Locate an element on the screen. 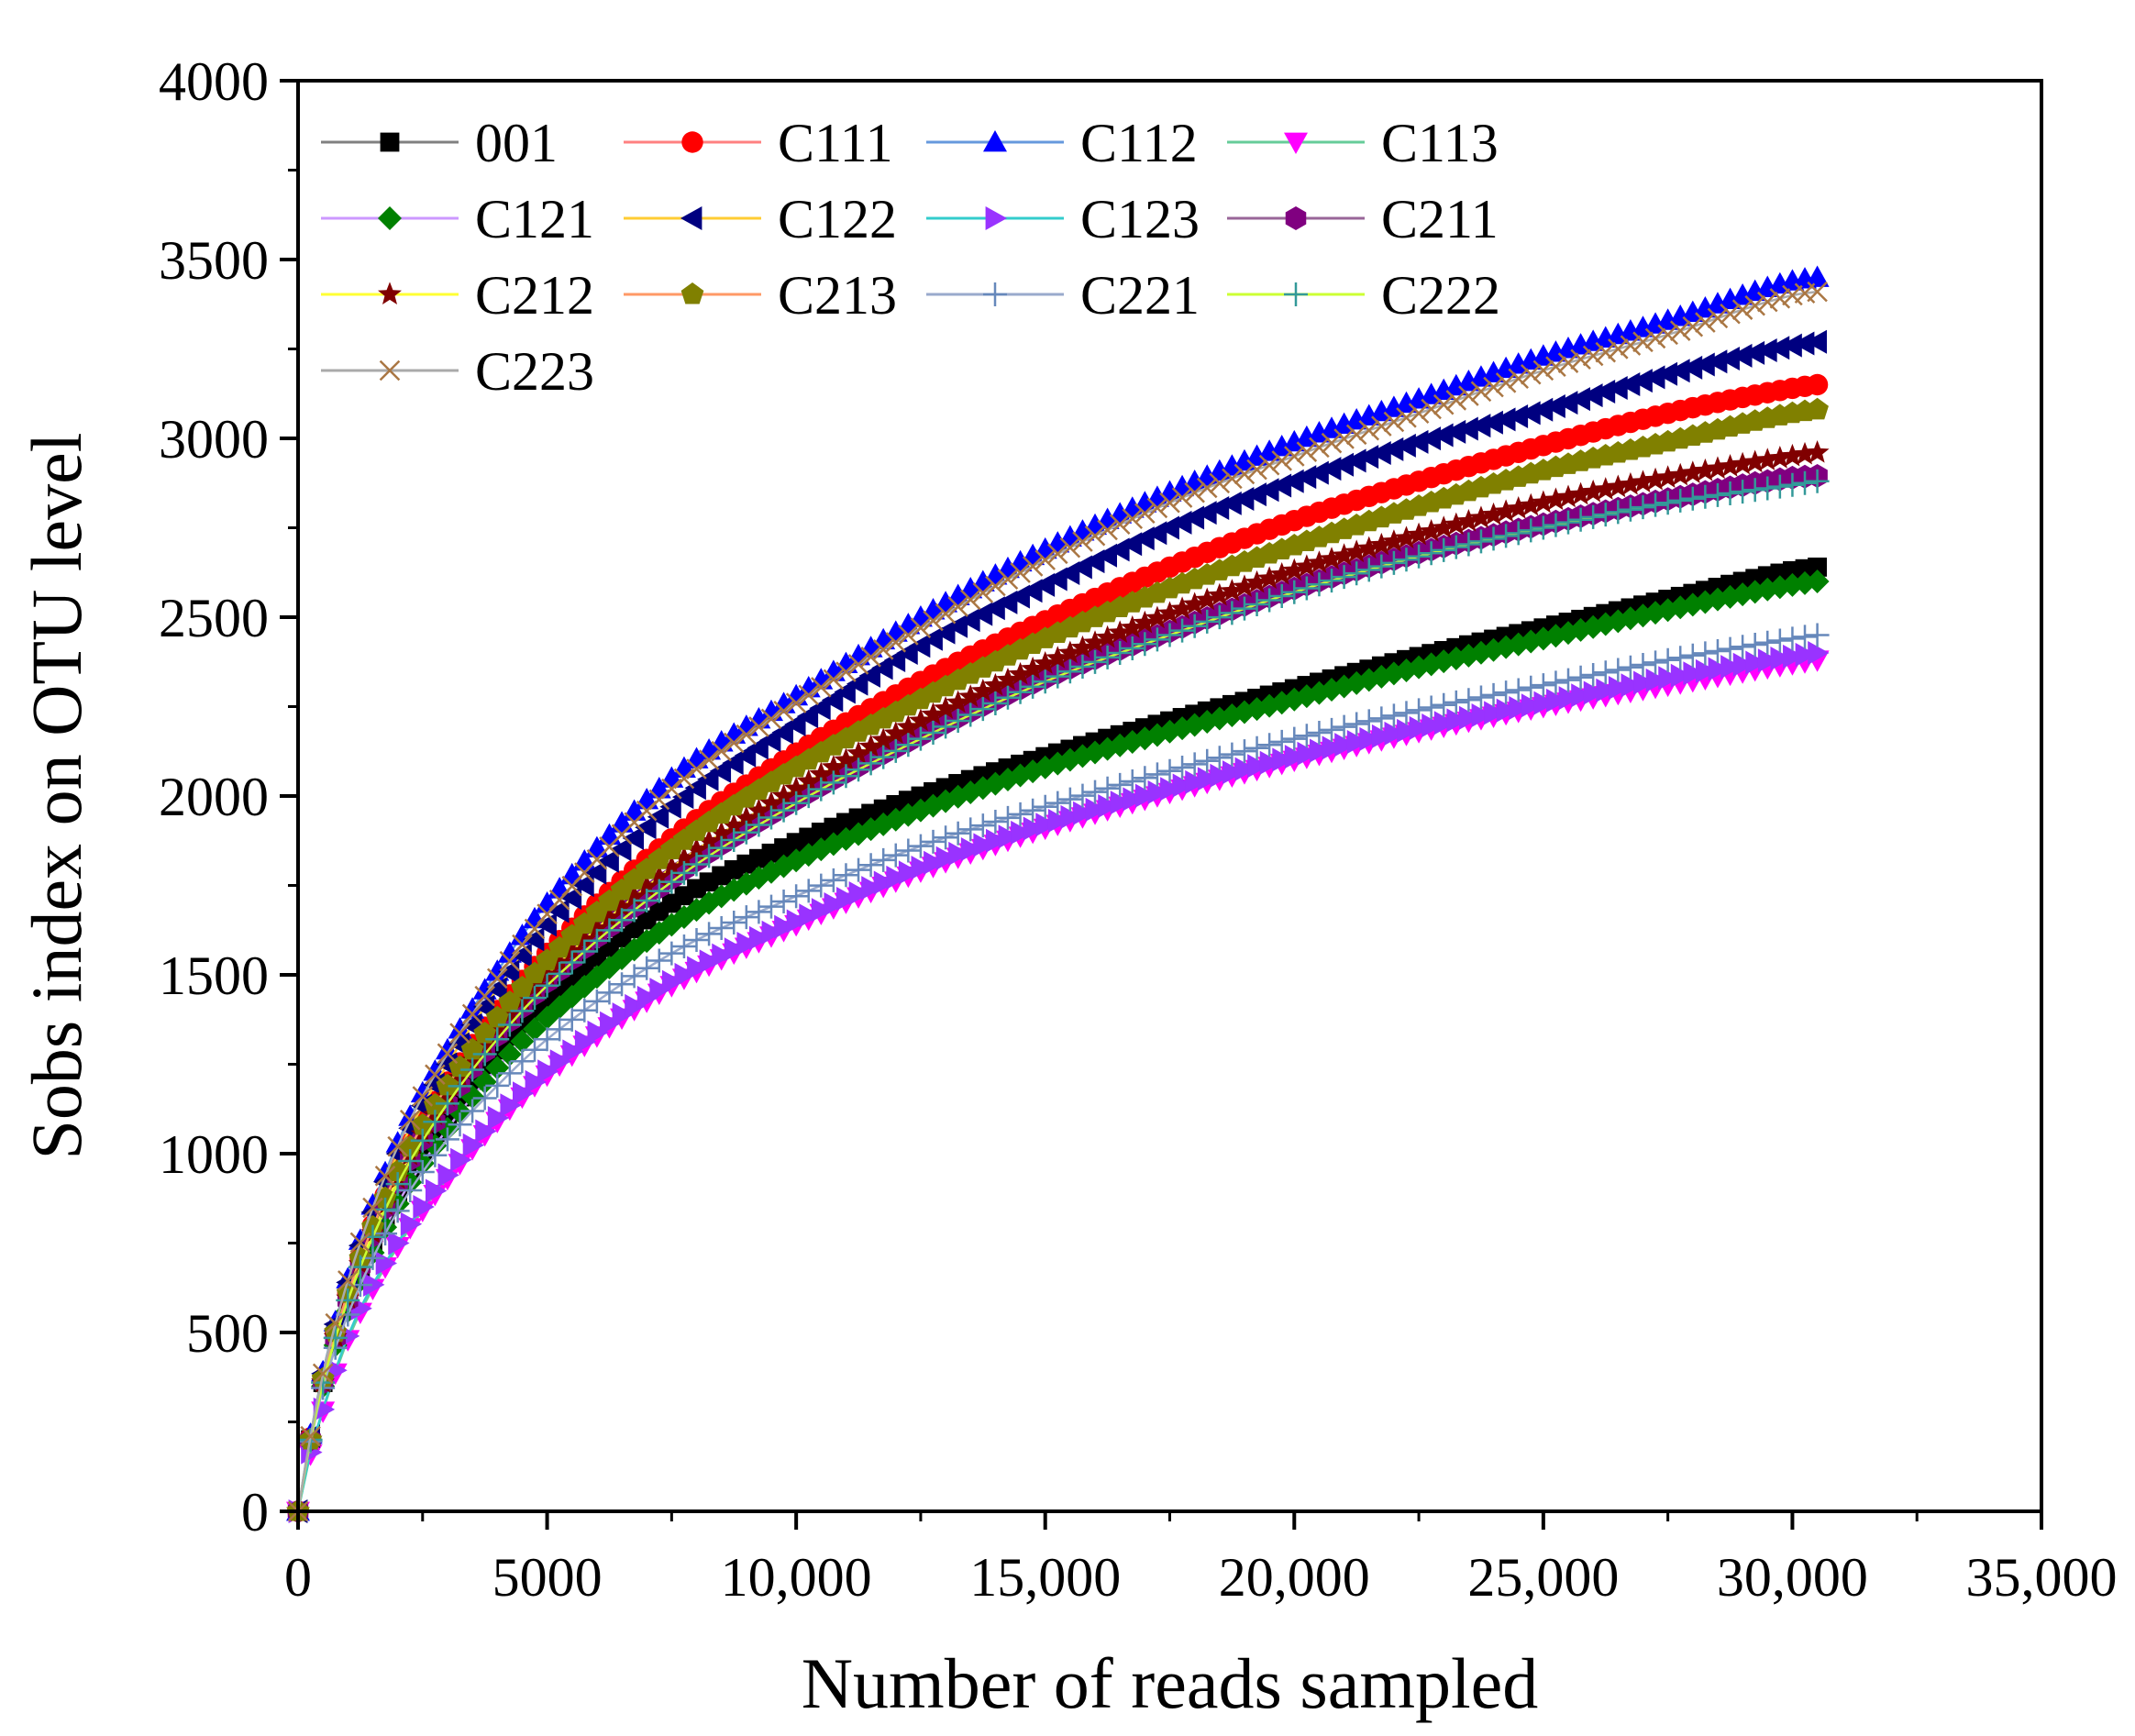 This screenshot has width=2135, height=1736. y-tick-label: 3000 is located at coordinates (214, 439).